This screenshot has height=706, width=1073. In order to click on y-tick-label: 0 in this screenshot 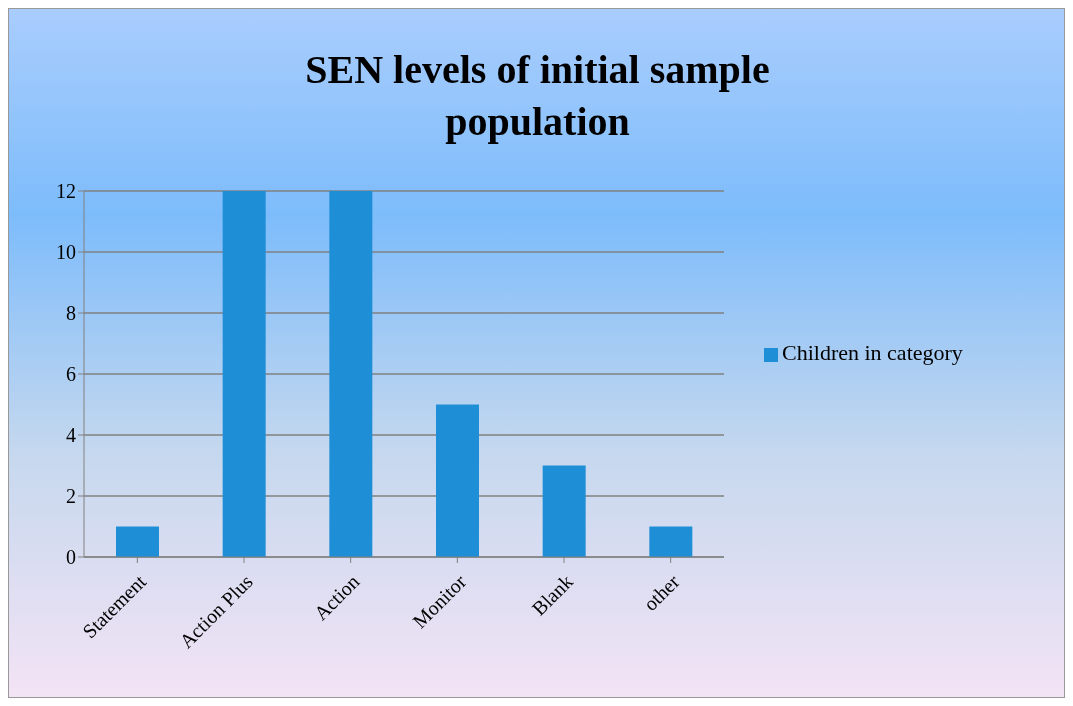, I will do `click(71, 557)`.